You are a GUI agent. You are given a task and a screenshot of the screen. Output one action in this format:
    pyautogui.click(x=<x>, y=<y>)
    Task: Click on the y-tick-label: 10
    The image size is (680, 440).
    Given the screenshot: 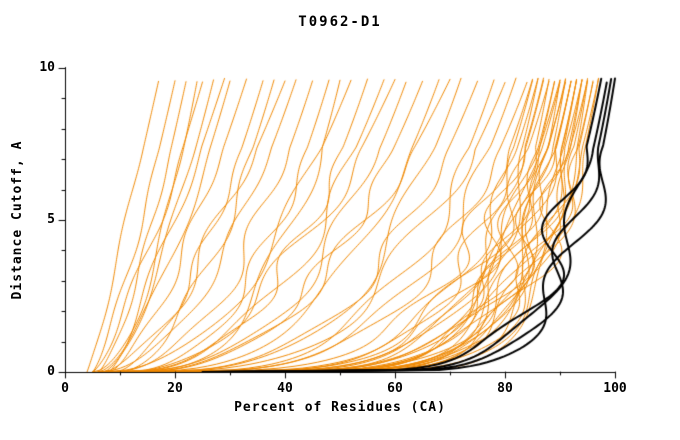 What is the action you would take?
    pyautogui.click(x=47, y=67)
    